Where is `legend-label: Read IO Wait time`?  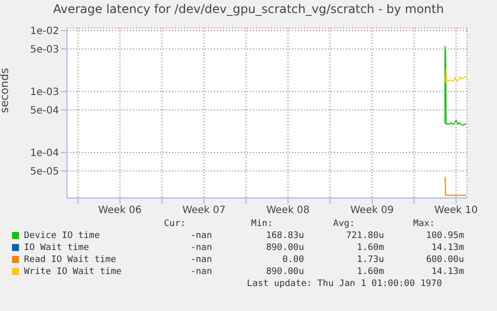
legend-label: Read IO Wait time is located at coordinates (71, 260).